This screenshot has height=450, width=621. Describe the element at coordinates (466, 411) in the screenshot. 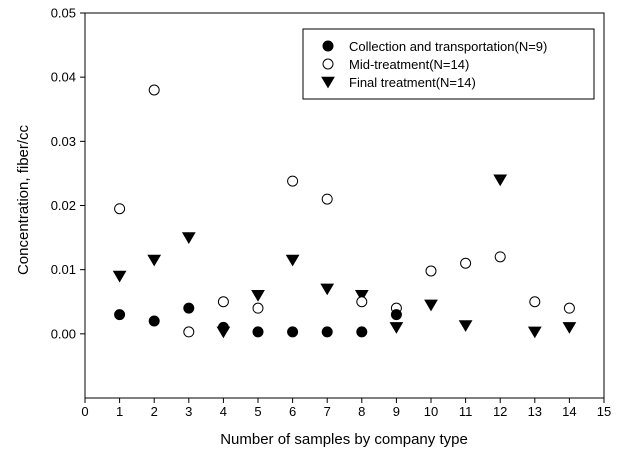

I see `x-tick-label: 11` at that location.